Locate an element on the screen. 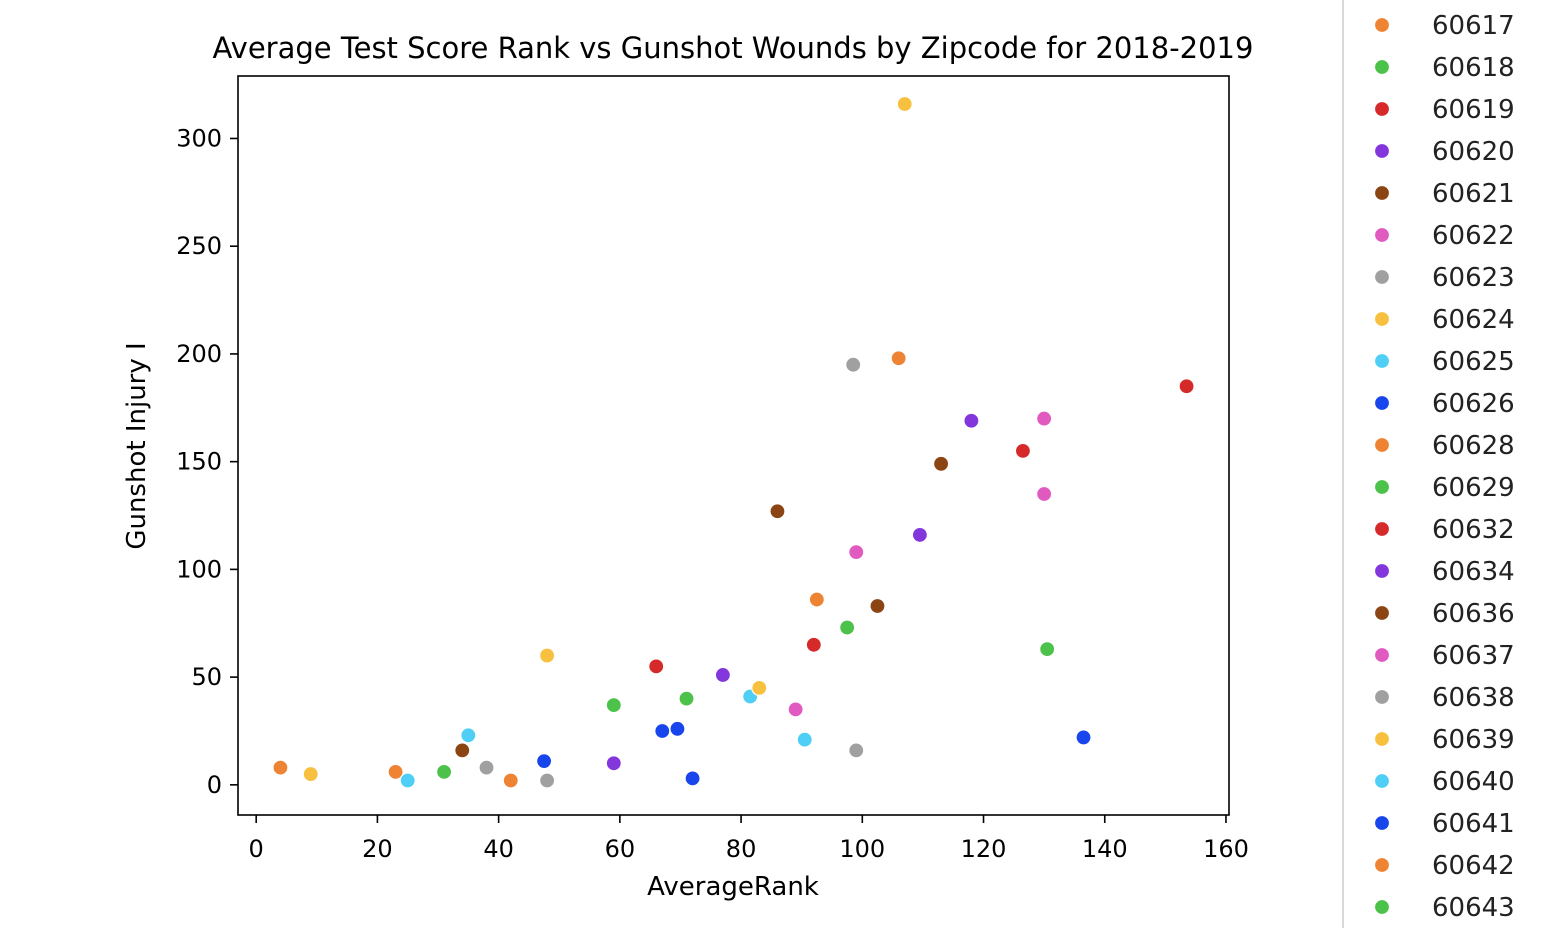  legend-item: 60628 is located at coordinates (1444, 446).